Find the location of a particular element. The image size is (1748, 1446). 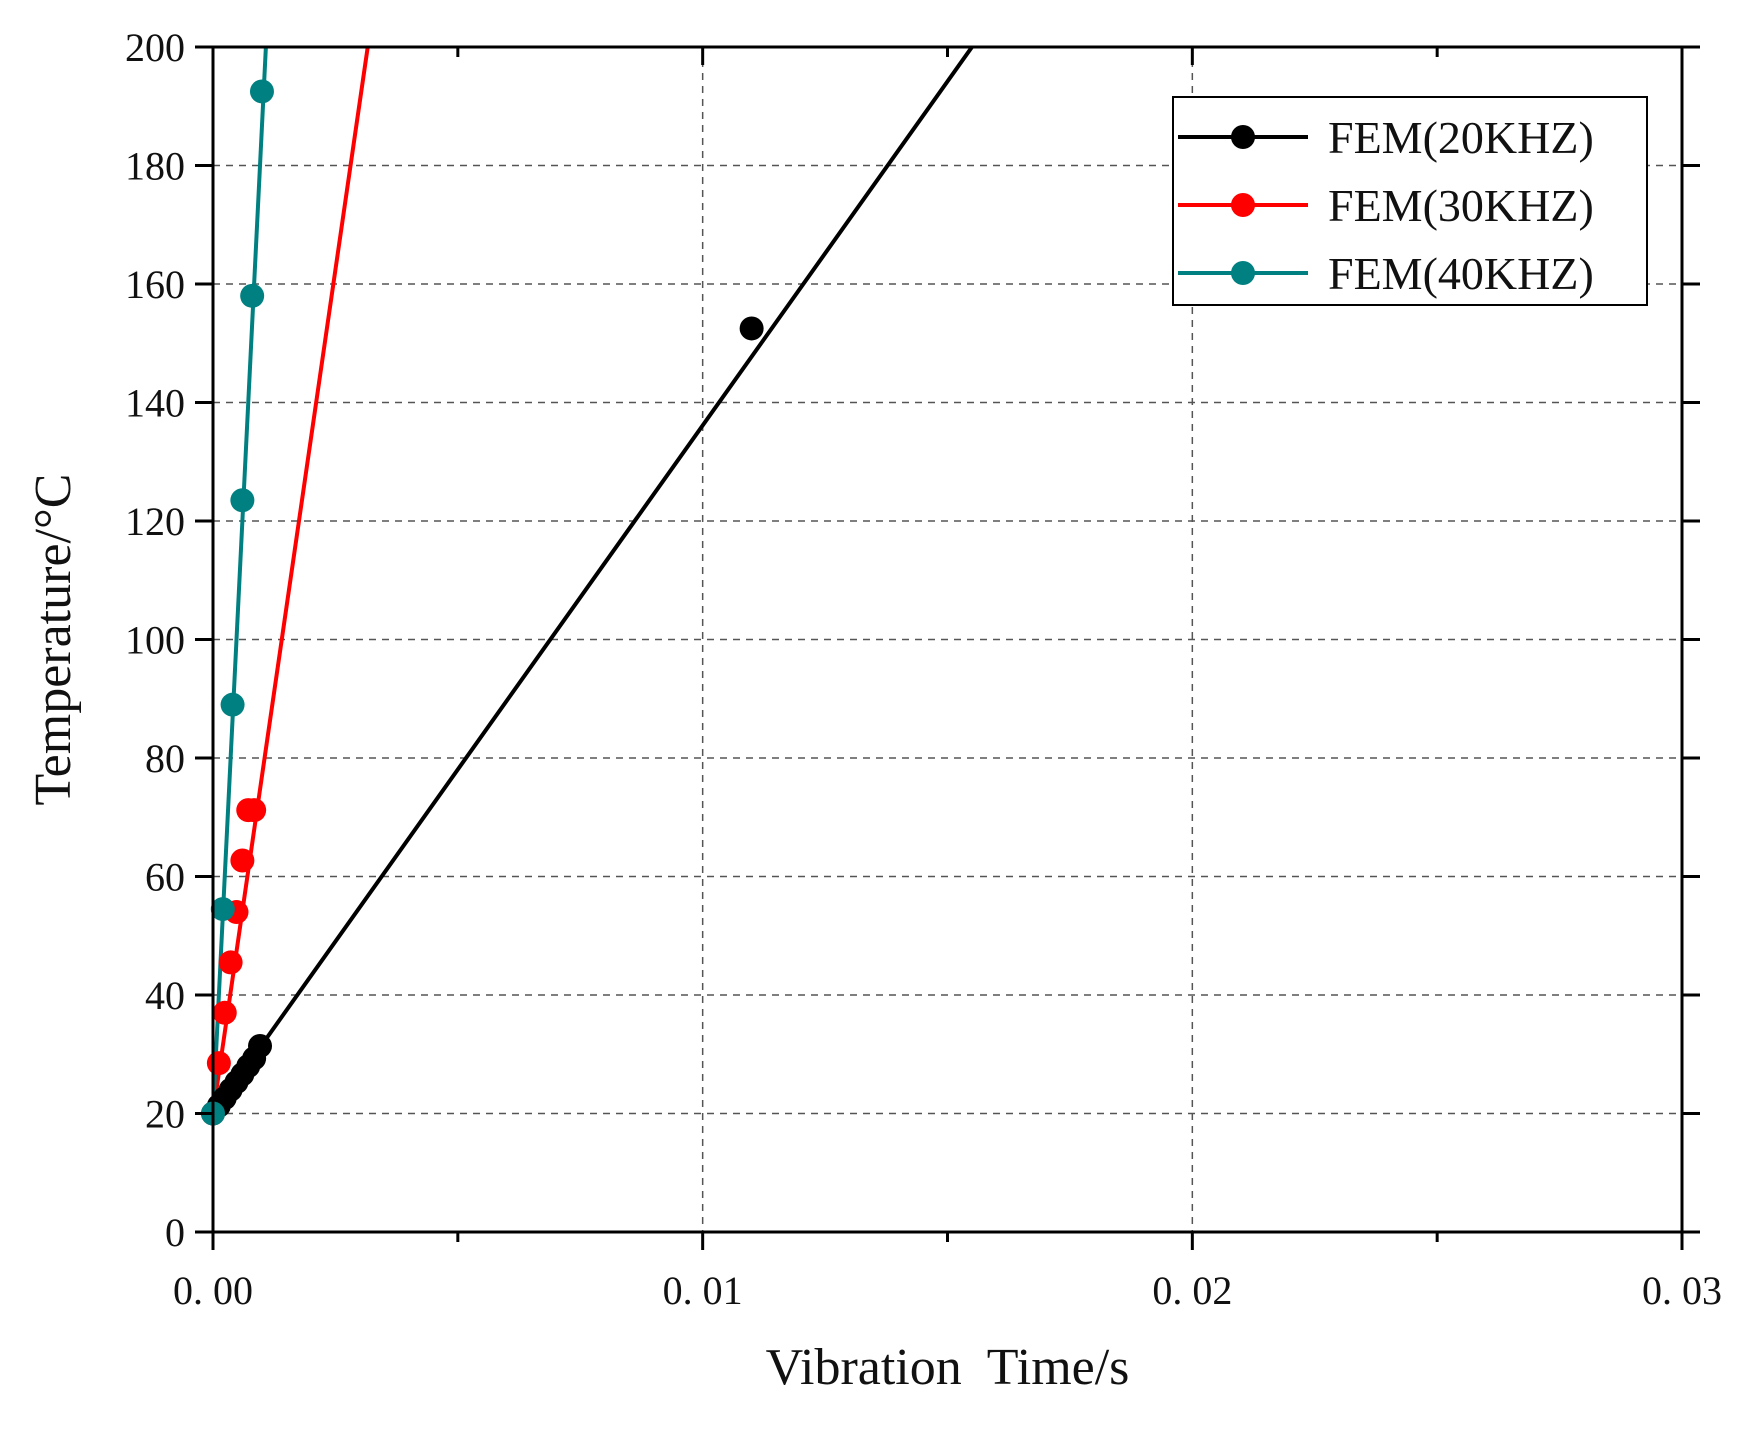

y-axis-title: Temperature/°C is located at coordinates (53, 640).